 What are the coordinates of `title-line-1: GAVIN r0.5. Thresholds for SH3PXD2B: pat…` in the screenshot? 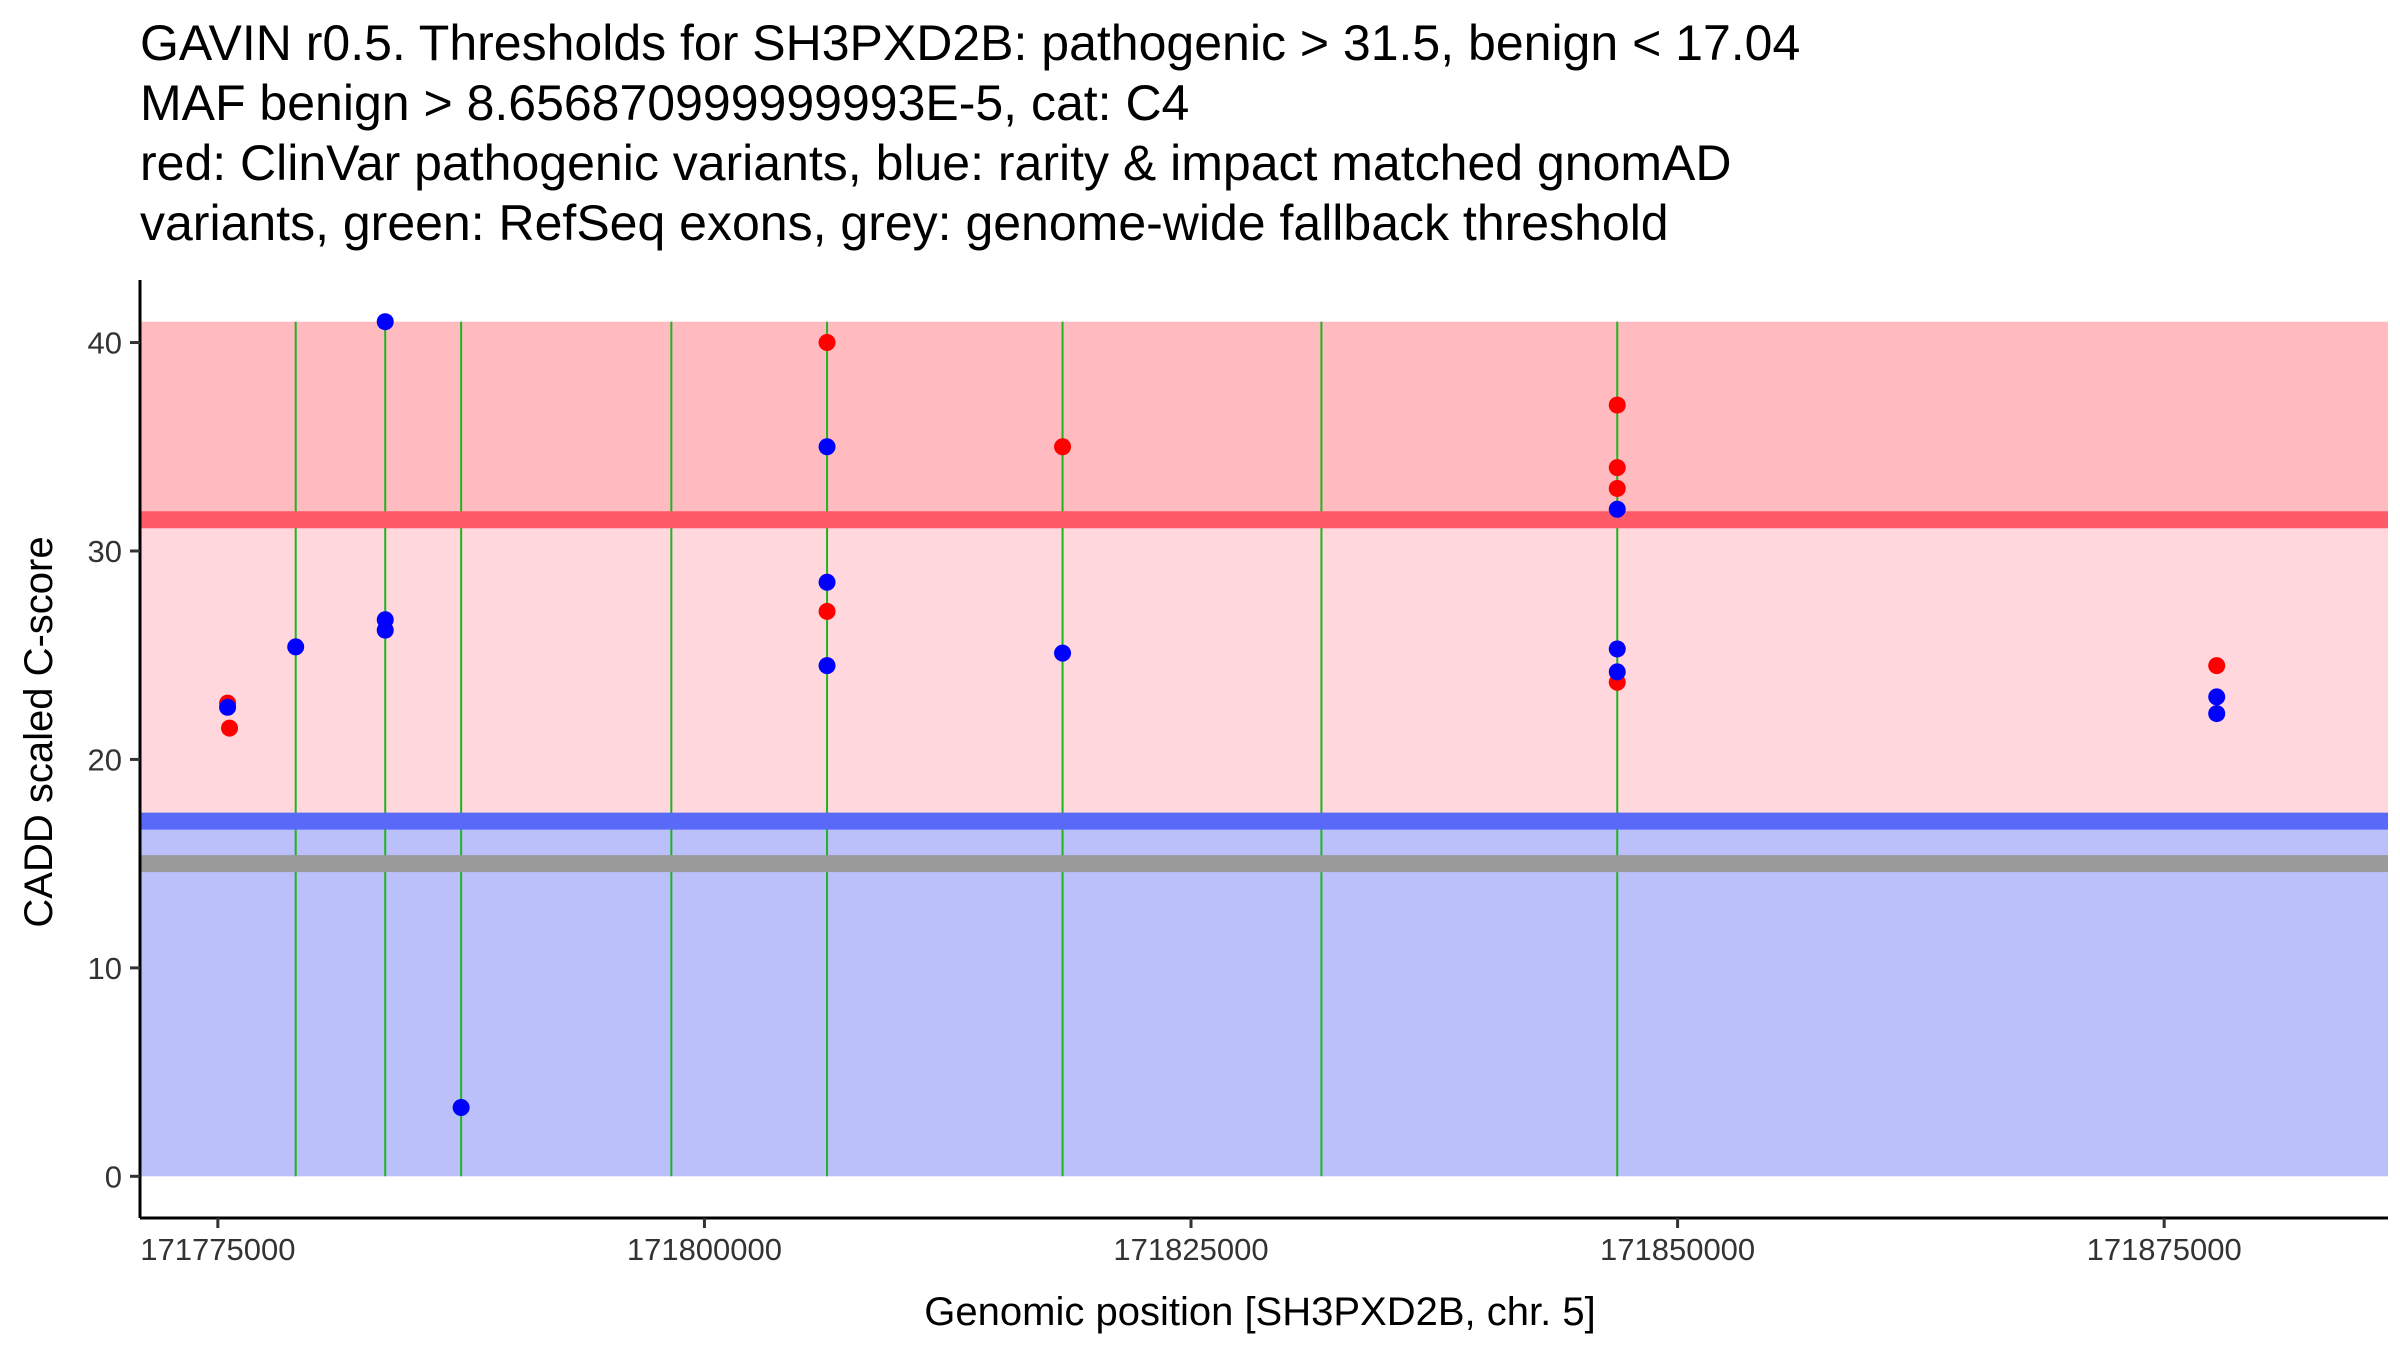 It's located at (970, 43).